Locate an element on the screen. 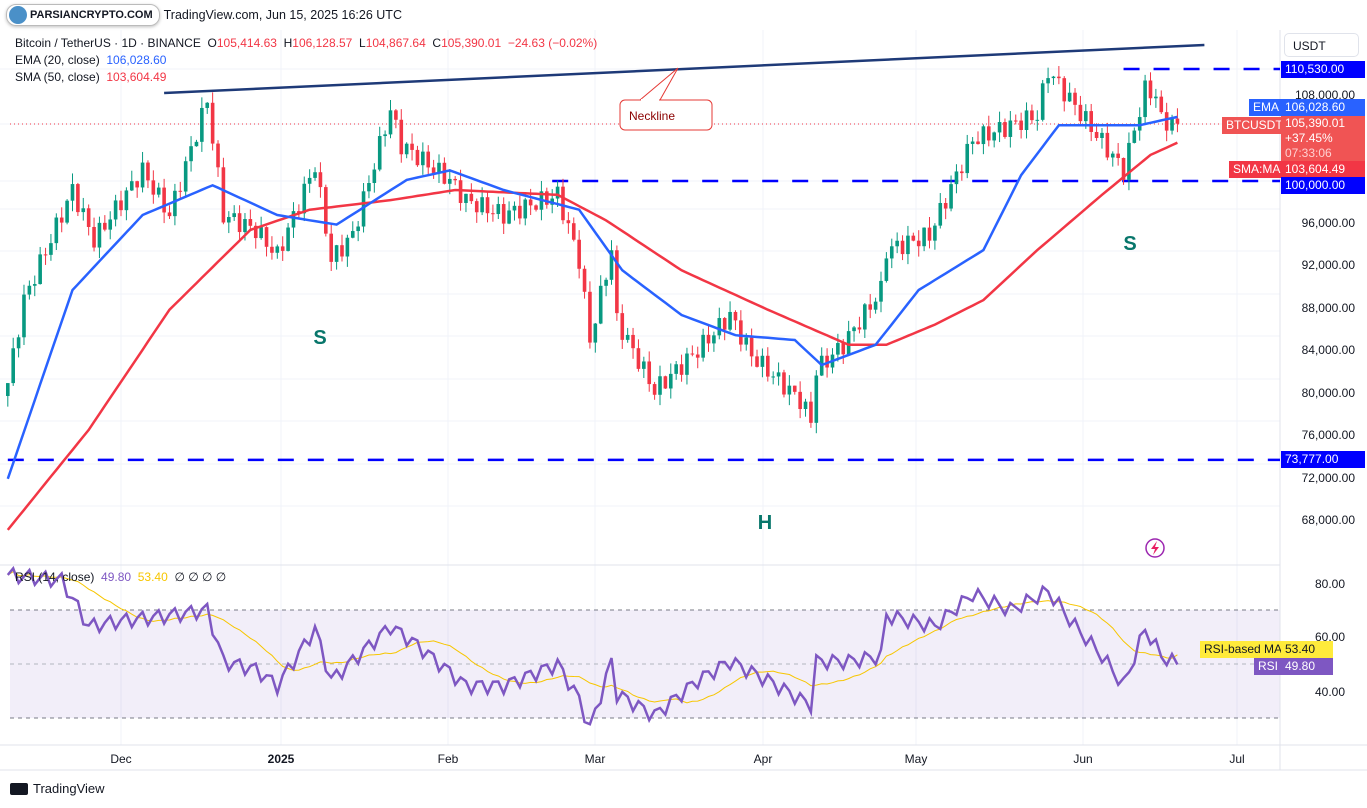 The width and height of the screenshot is (1367, 808). neckline-callout-pointer is located at coordinates (659, 84).